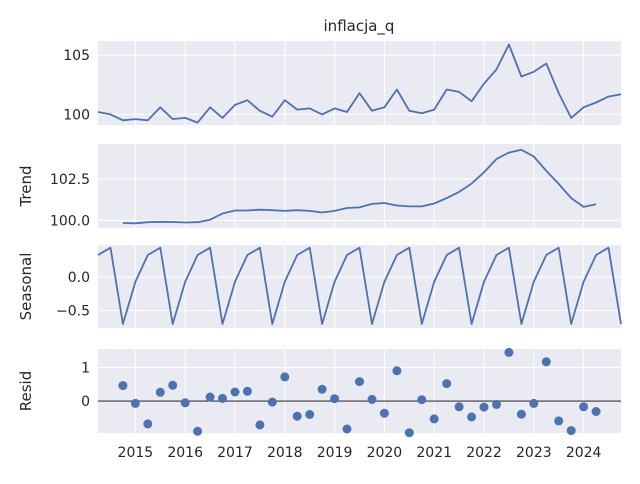 This screenshot has width=640, height=484. I want to click on x-tick-label: 2022, so click(484, 453).